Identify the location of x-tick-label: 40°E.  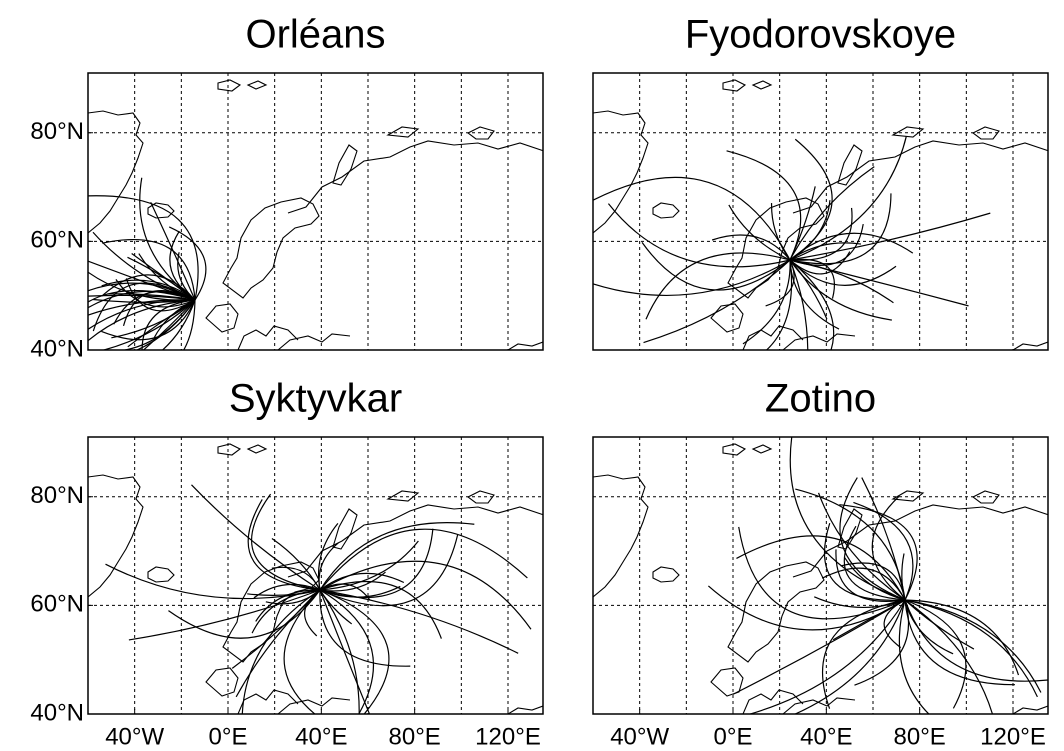
(321, 736).